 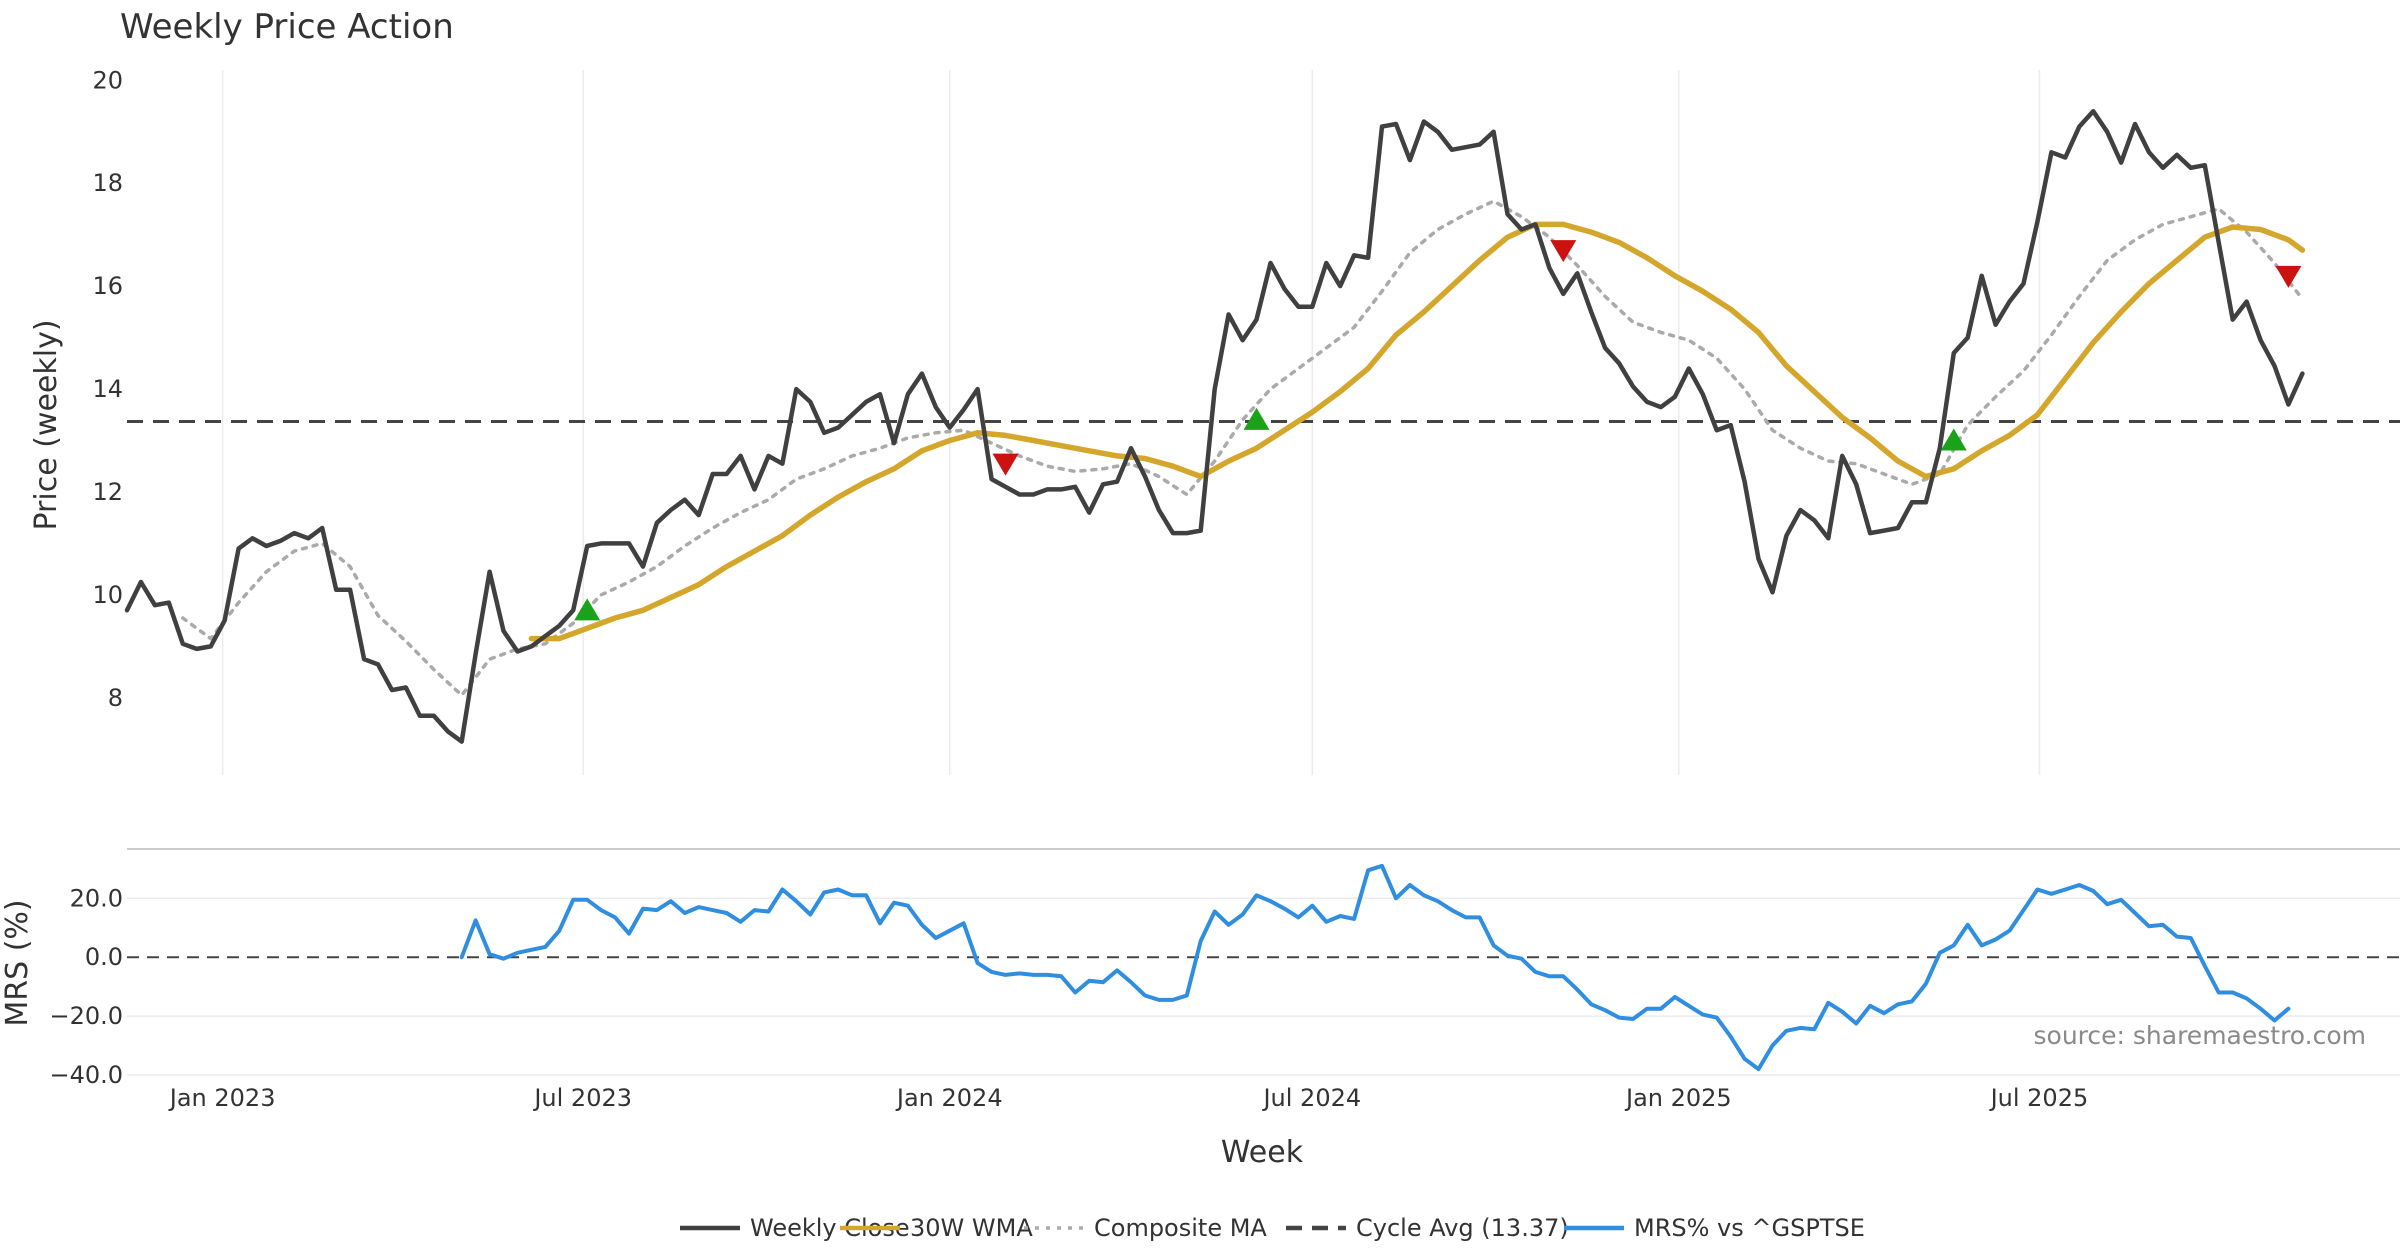 I want to click on price-y-ticks: 8 10 12 14 16 18 20, so click(x=107, y=389).